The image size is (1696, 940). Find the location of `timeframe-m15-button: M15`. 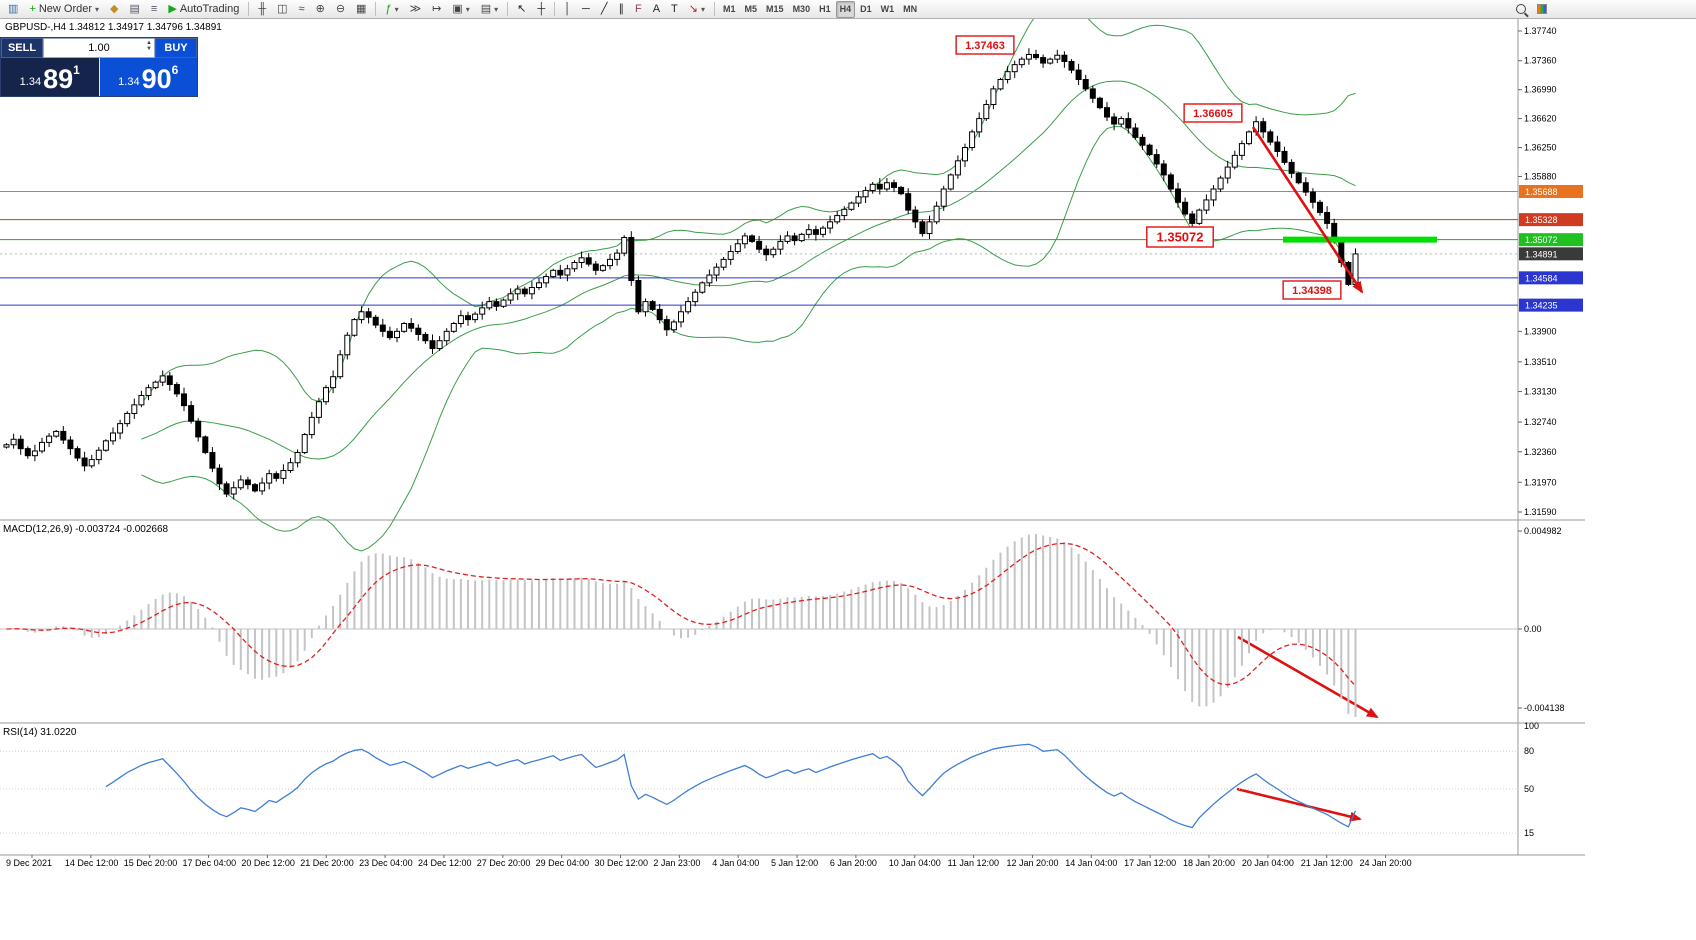

timeframe-m15-button: M15 is located at coordinates (775, 9).